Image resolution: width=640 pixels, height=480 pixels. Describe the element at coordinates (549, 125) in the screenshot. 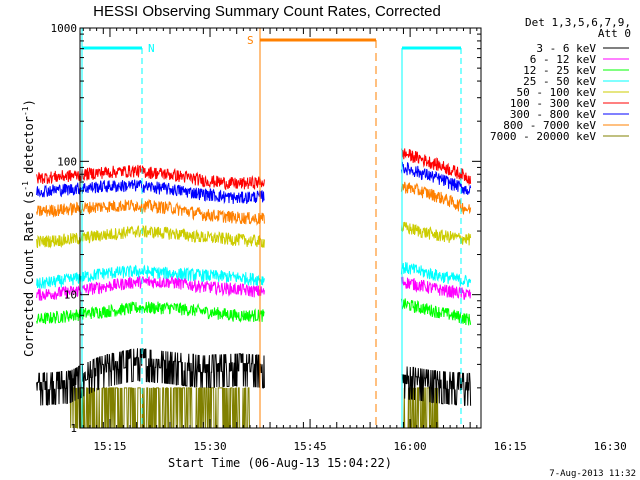

I see `legend-label: 800 - 7000 keV` at that location.